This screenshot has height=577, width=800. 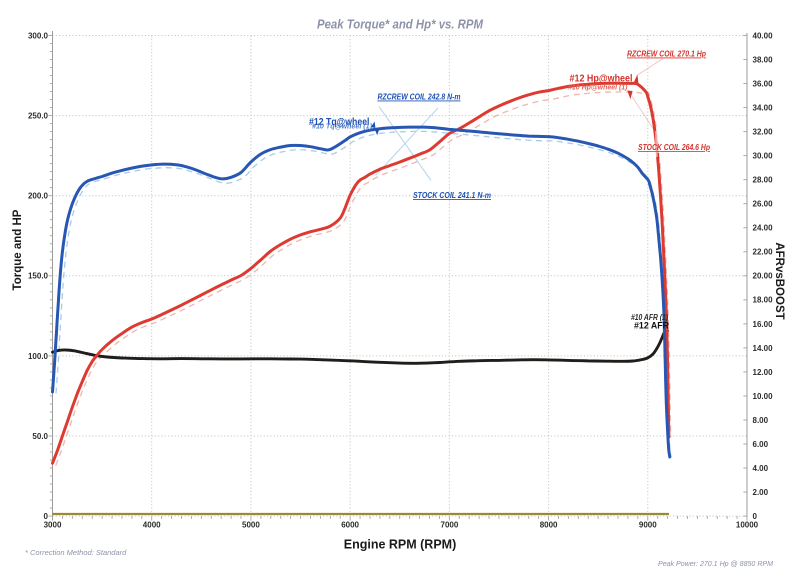 What do you see at coordinates (40, 436) in the screenshot?
I see `svg-text: 50.0` at bounding box center [40, 436].